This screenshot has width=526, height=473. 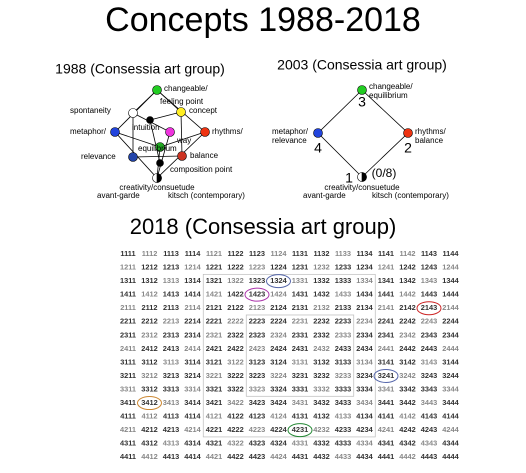 I want to click on grid-cell: 1444, so click(x=450, y=294).